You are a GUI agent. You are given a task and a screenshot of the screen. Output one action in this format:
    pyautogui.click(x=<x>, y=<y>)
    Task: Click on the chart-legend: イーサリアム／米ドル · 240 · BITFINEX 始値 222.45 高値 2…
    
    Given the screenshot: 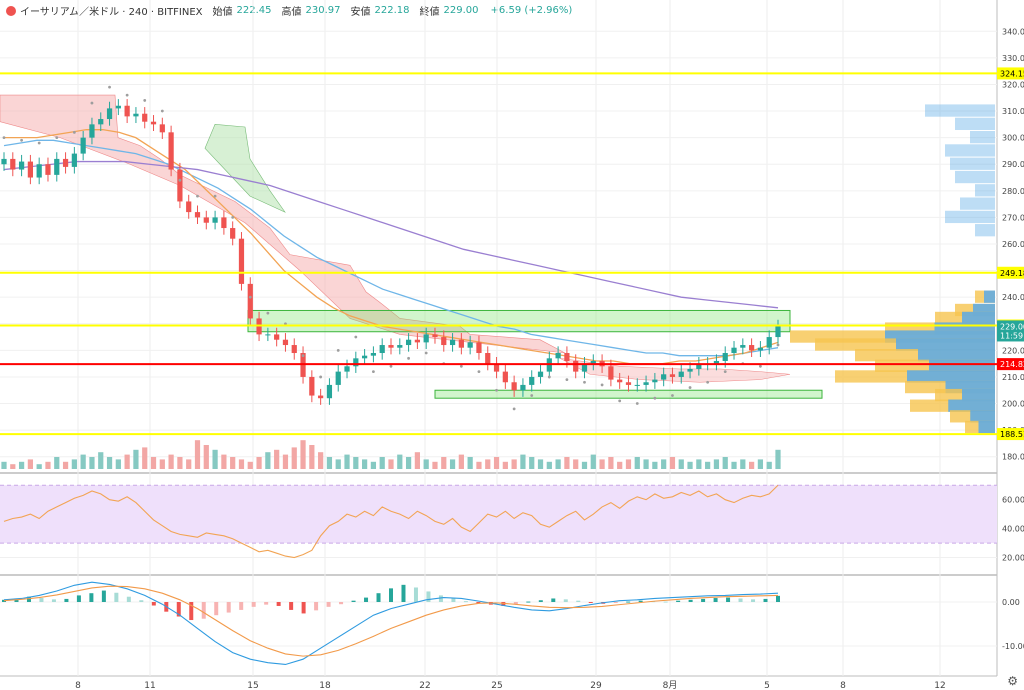 What is the action you would take?
    pyautogui.click(x=289, y=10)
    